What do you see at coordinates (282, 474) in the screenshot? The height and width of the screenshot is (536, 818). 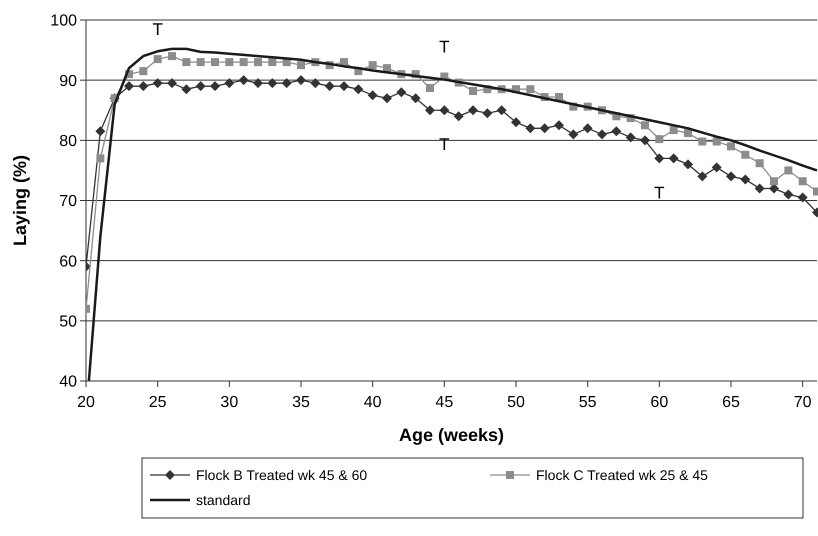 I see `legend-label: Flock B Treated wk 45 & 60` at bounding box center [282, 474].